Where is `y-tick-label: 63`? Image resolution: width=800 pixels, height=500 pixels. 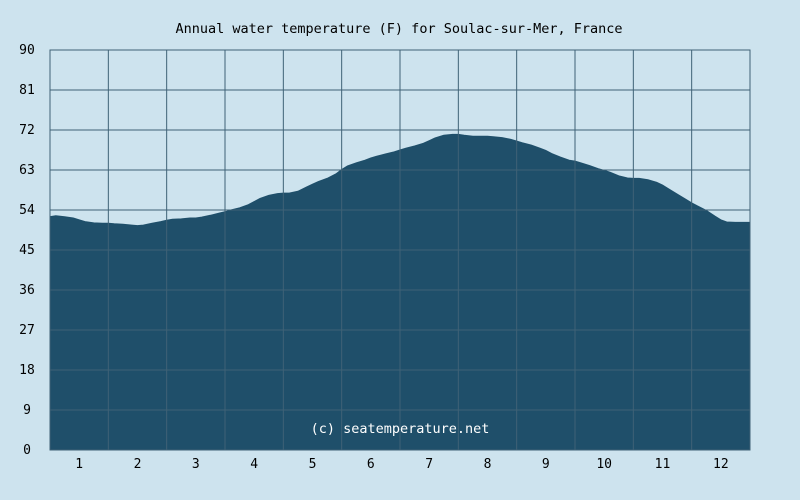 y-tick-label: 63 is located at coordinates (27, 170).